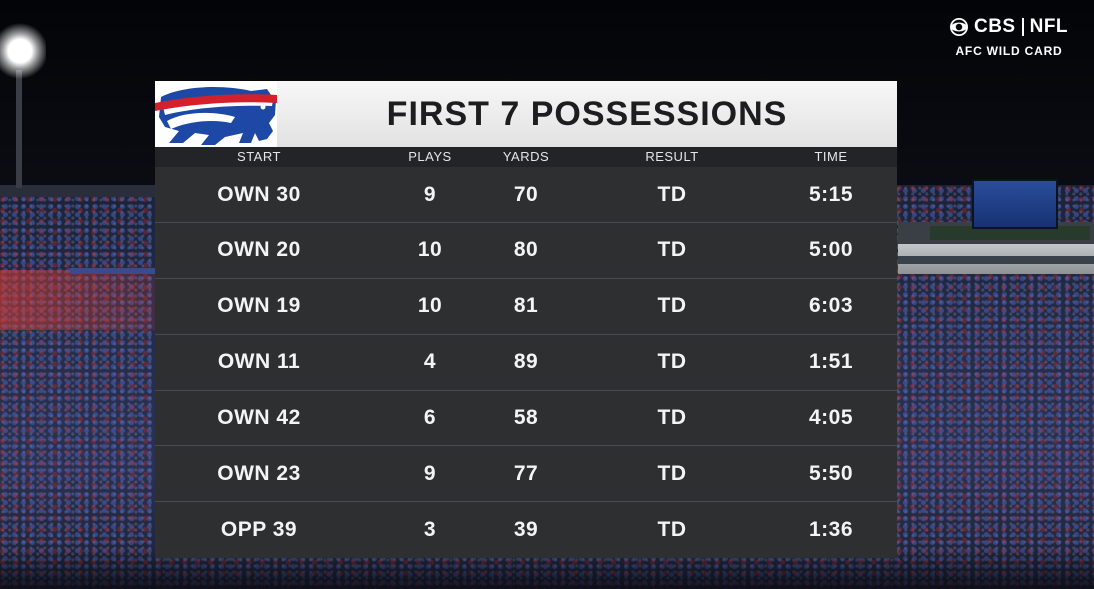 The image size is (1094, 589). What do you see at coordinates (430, 362) in the screenshot?
I see `cell-plays: 4` at bounding box center [430, 362].